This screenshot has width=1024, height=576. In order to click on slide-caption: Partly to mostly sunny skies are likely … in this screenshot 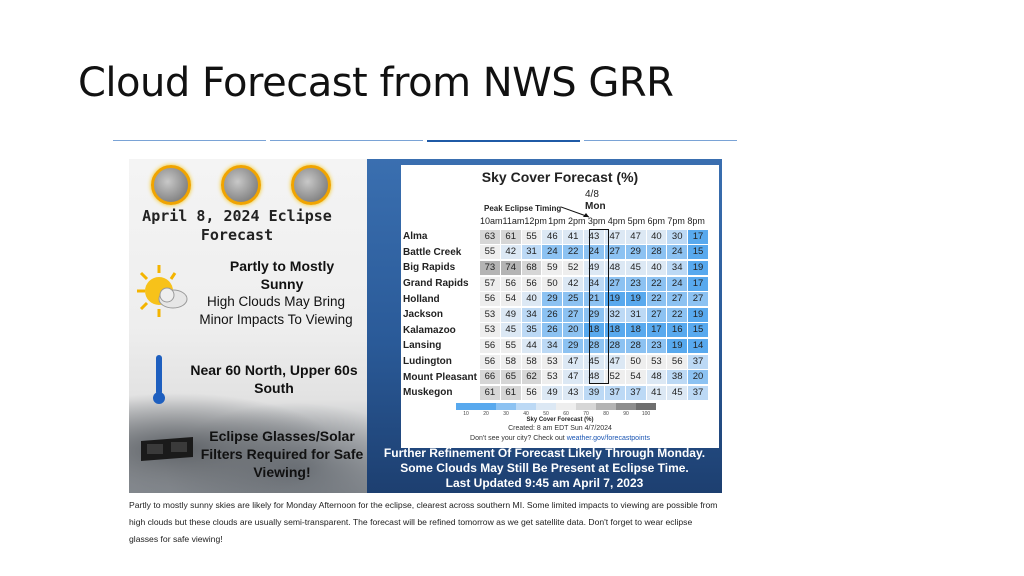, I will do `click(423, 522)`.